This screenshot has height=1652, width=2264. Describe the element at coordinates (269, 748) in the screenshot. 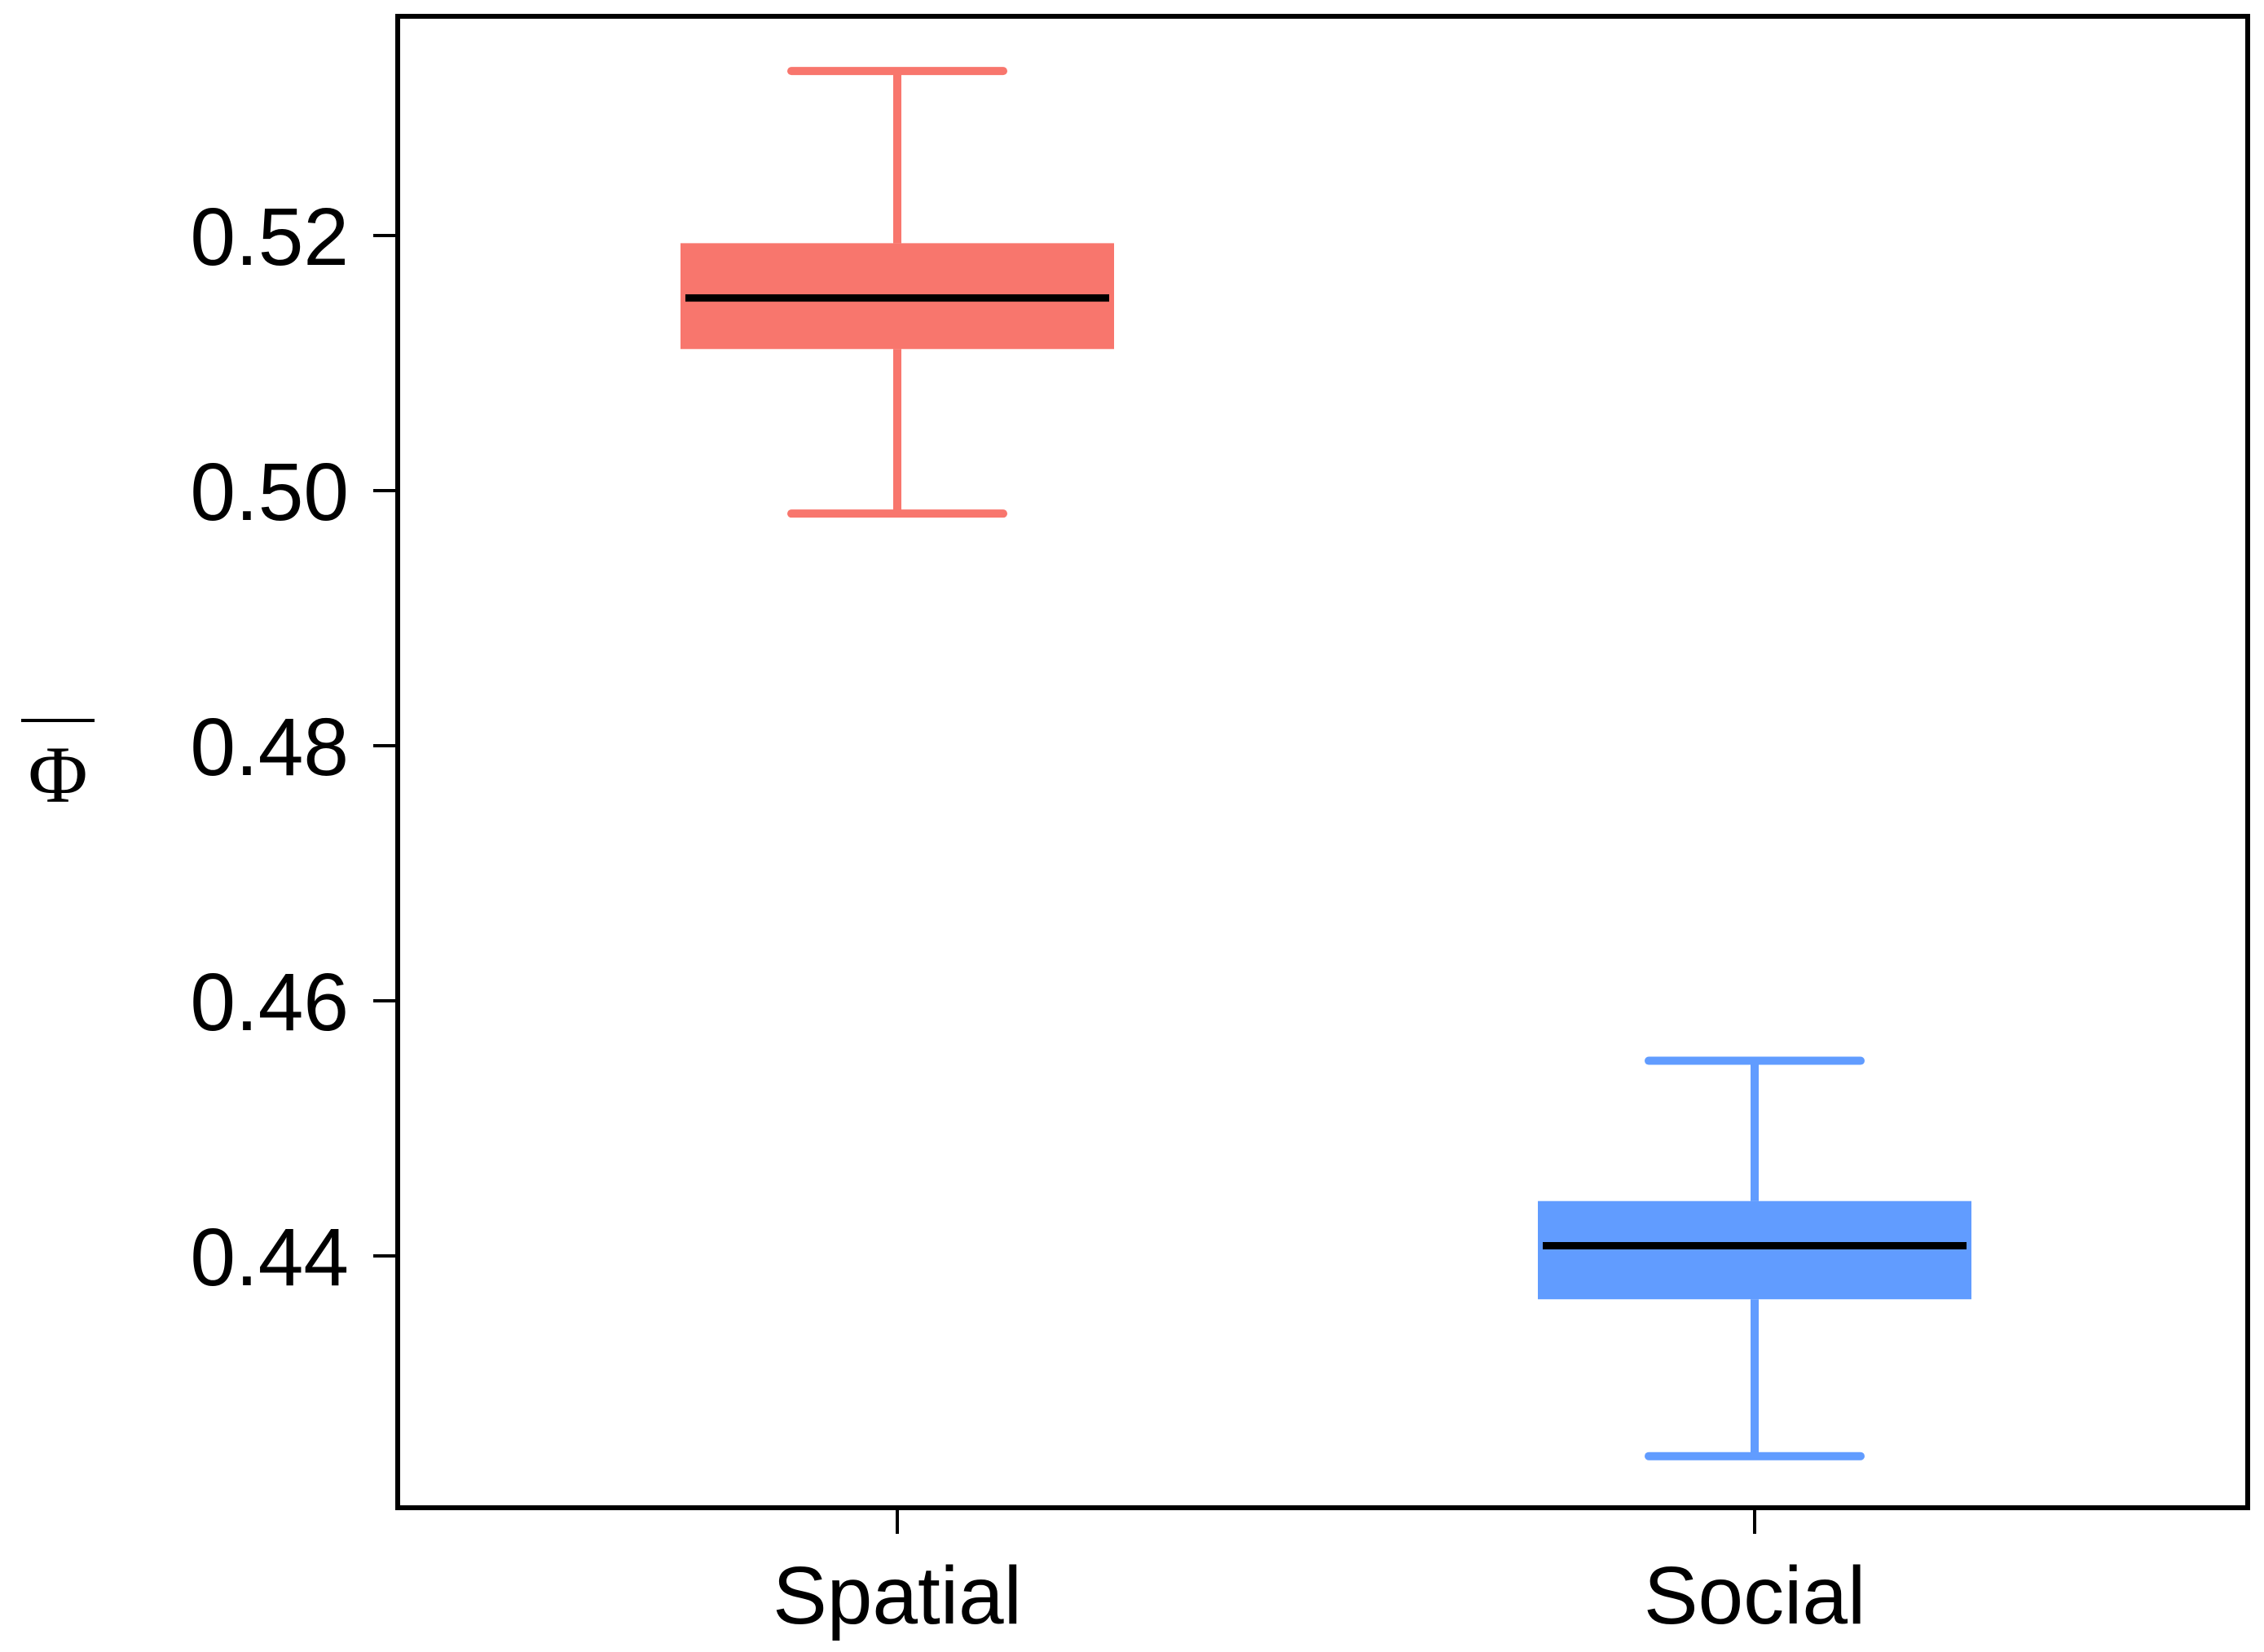

I see `y-tick-label: 0.48` at that location.